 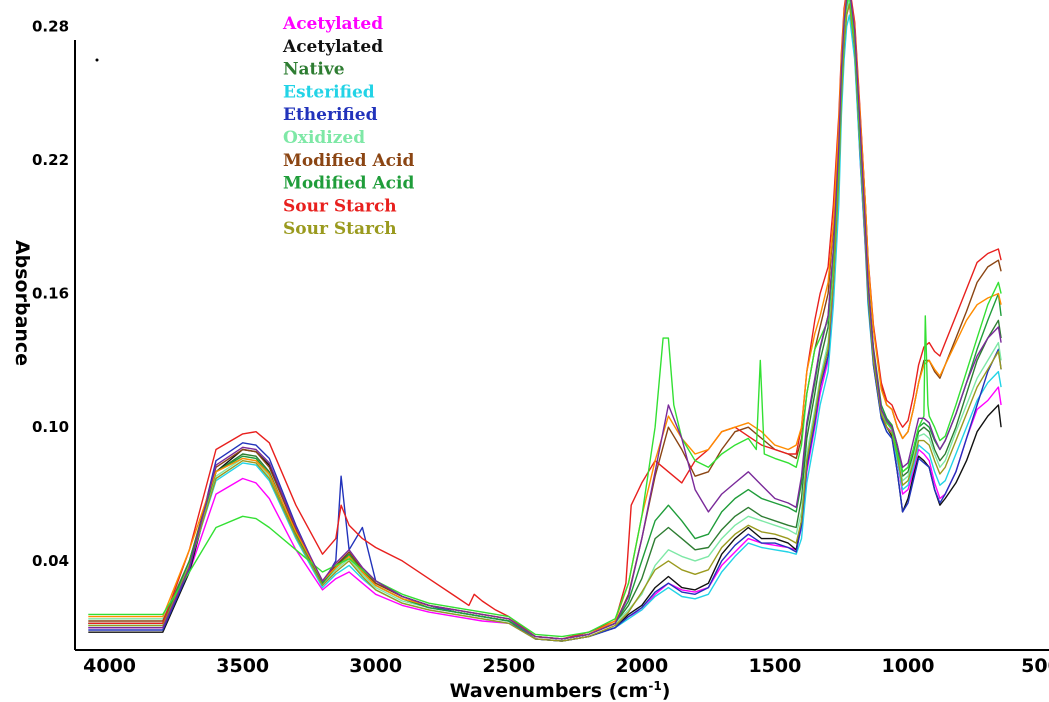 I want to click on legend-entry: Native, so click(x=314, y=70).